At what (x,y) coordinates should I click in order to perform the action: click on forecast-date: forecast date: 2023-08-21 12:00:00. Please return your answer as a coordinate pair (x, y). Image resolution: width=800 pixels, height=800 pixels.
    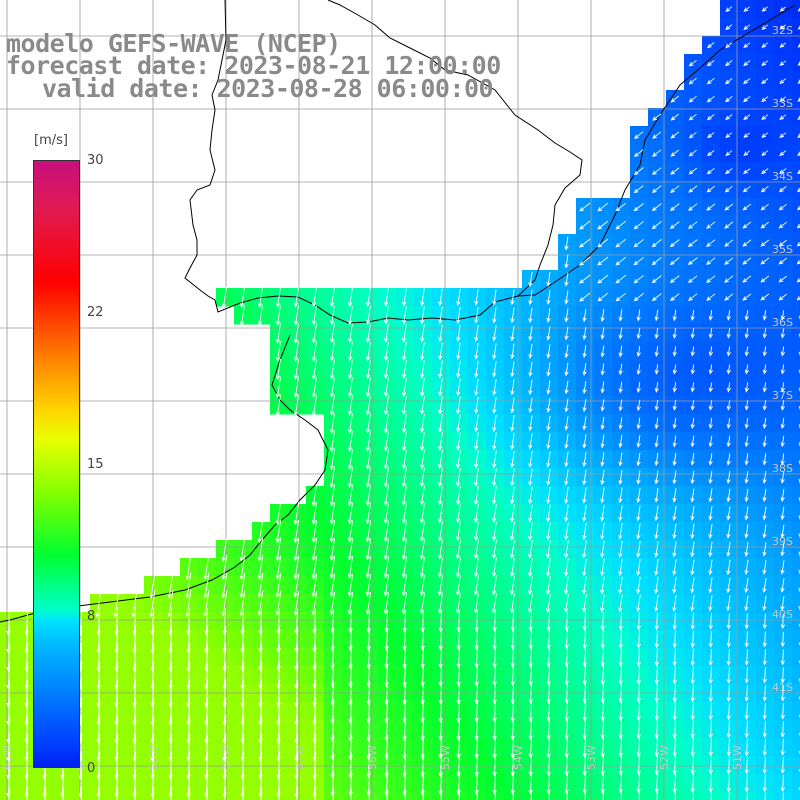
    Looking at the image, I should click on (253, 65).